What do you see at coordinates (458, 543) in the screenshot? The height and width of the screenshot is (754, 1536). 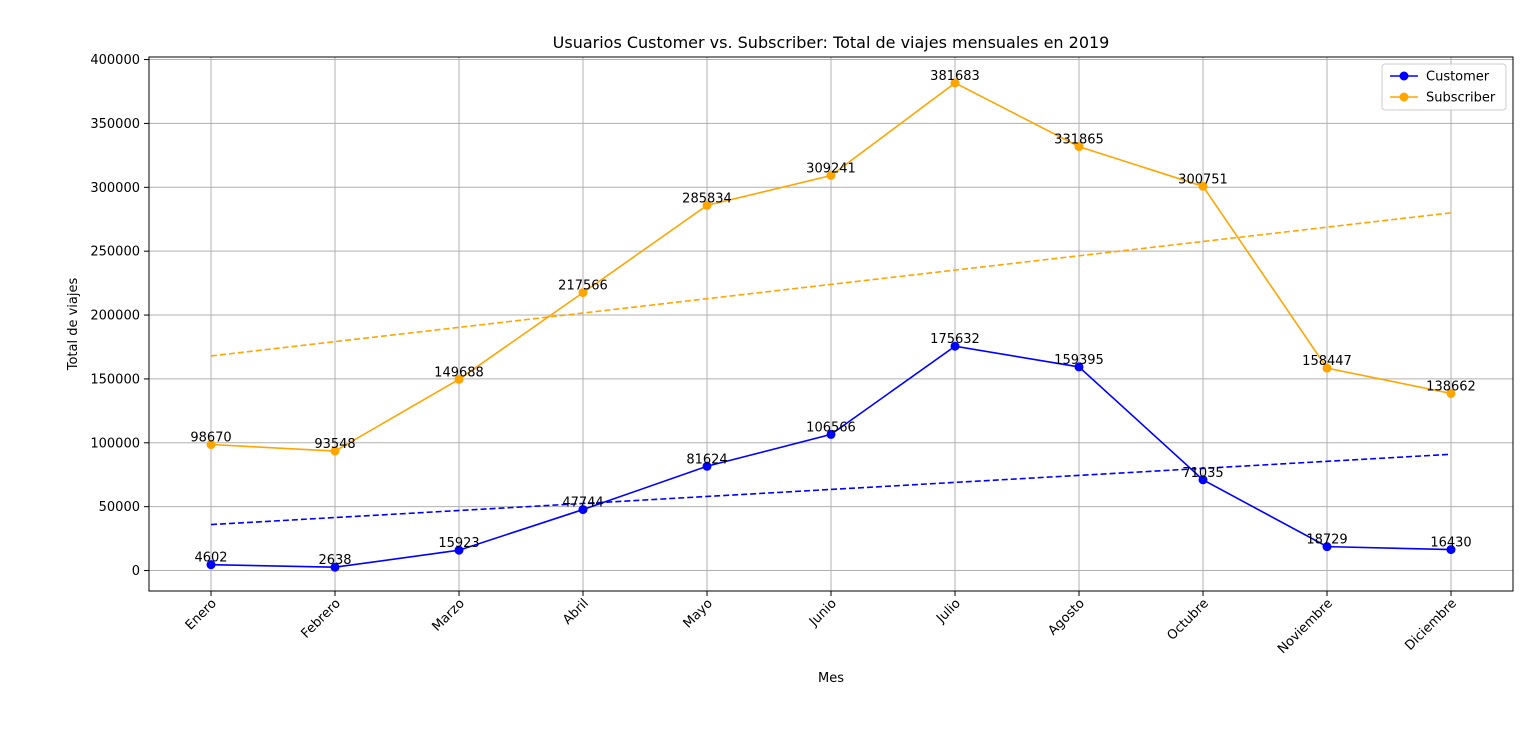 I see `data-label: 15923` at bounding box center [458, 543].